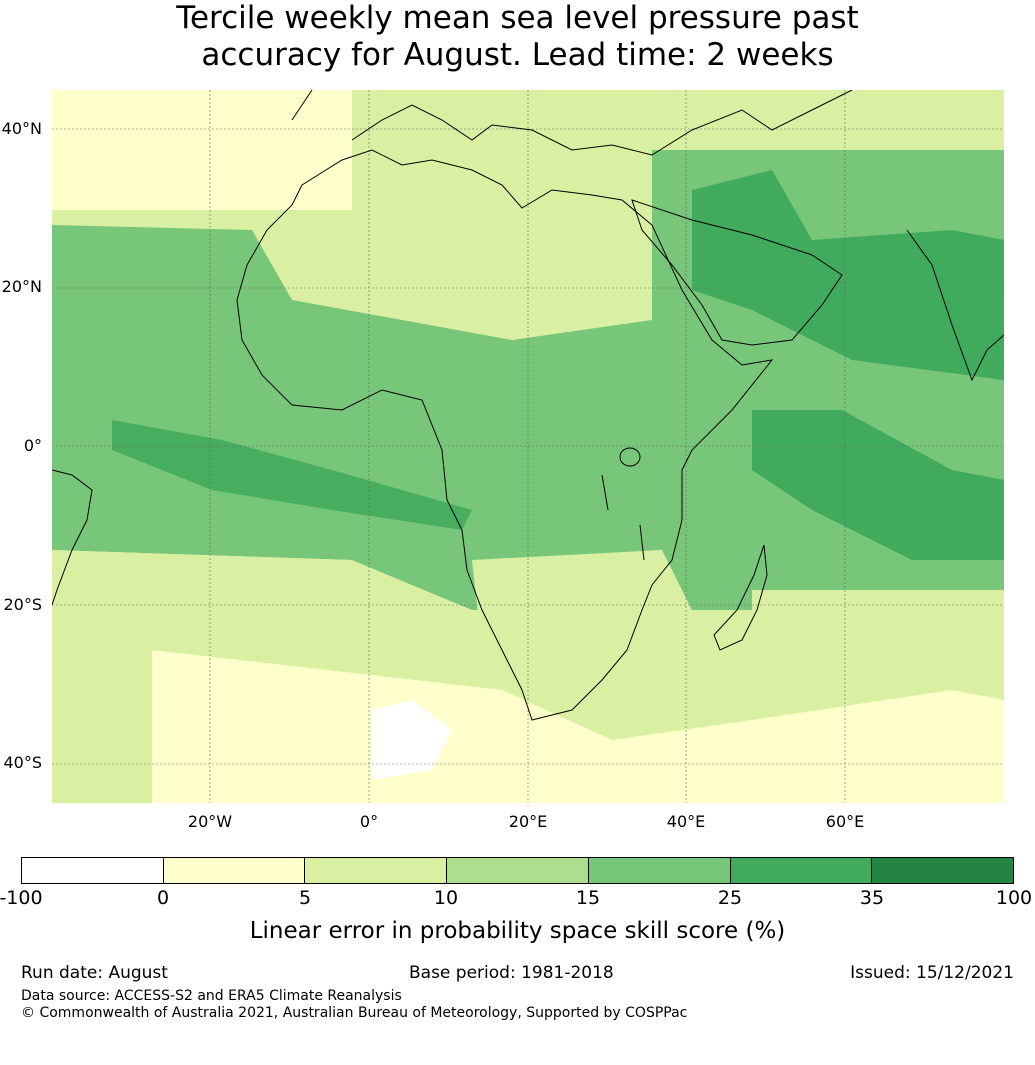 The image size is (1035, 1065). I want to click on colorbar-tick: -100, so click(21, 898).